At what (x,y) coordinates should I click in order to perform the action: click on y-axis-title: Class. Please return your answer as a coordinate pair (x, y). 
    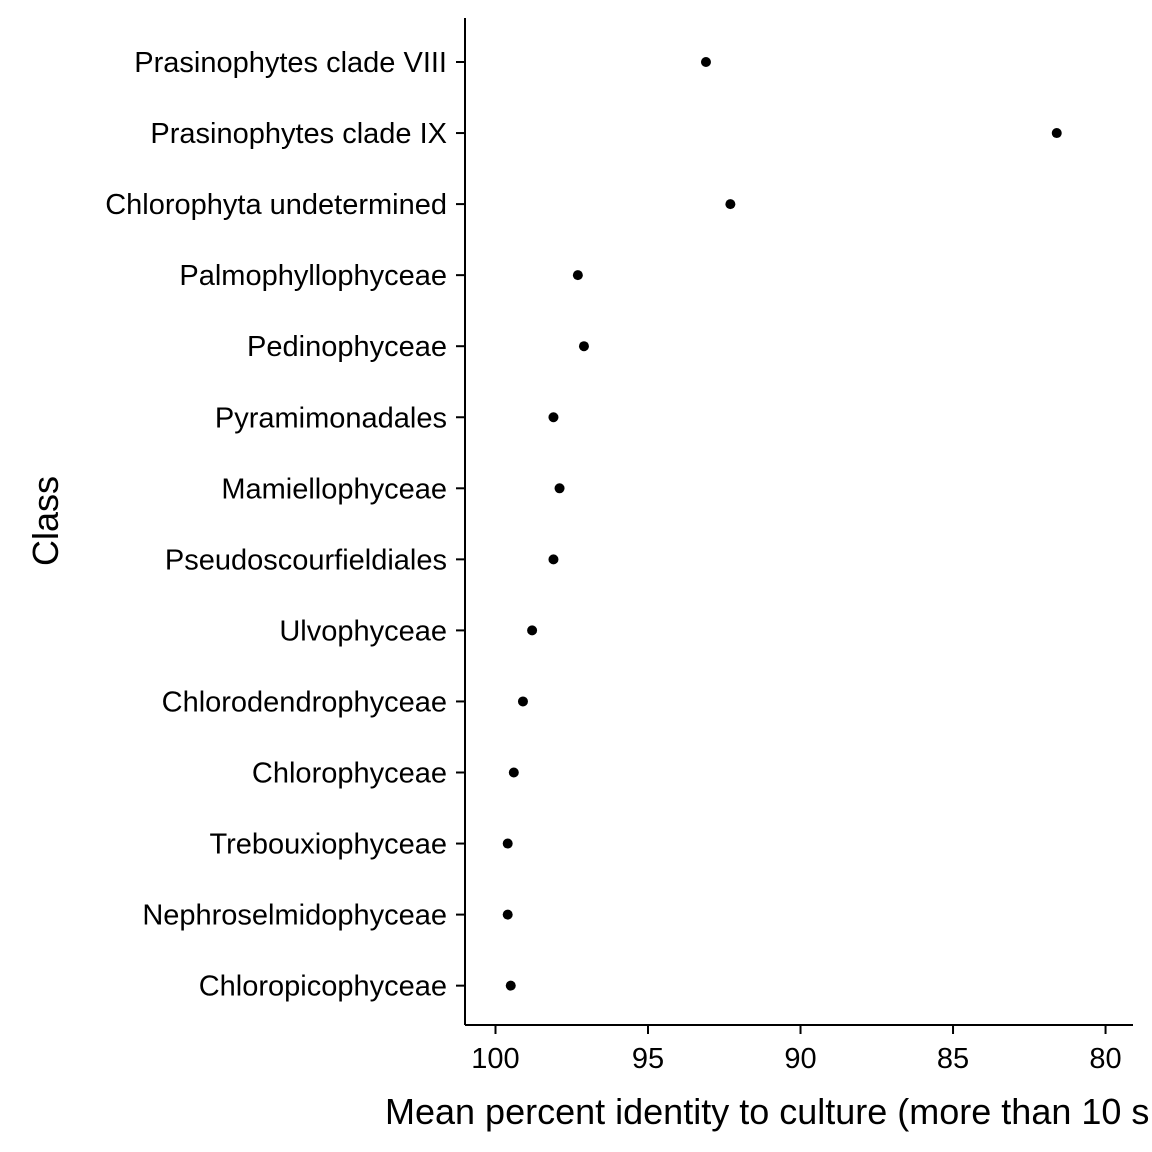
    Looking at the image, I should click on (45, 521).